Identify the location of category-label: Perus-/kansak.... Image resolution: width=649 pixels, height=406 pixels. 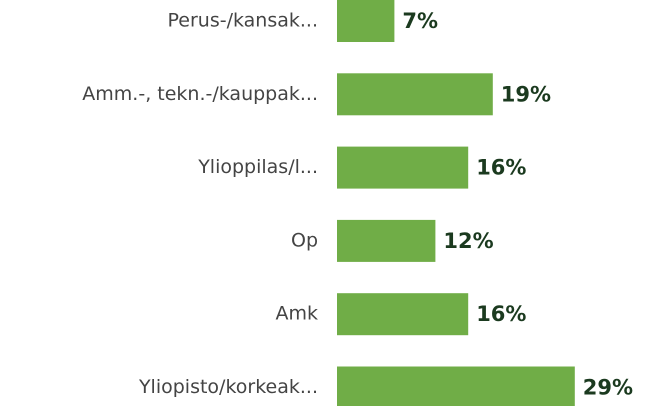
(243, 21).